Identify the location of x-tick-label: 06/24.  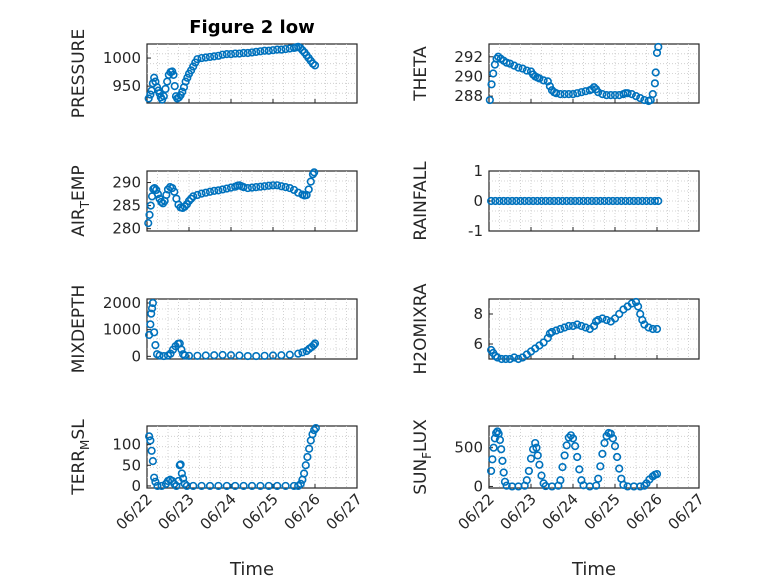
(560, 511).